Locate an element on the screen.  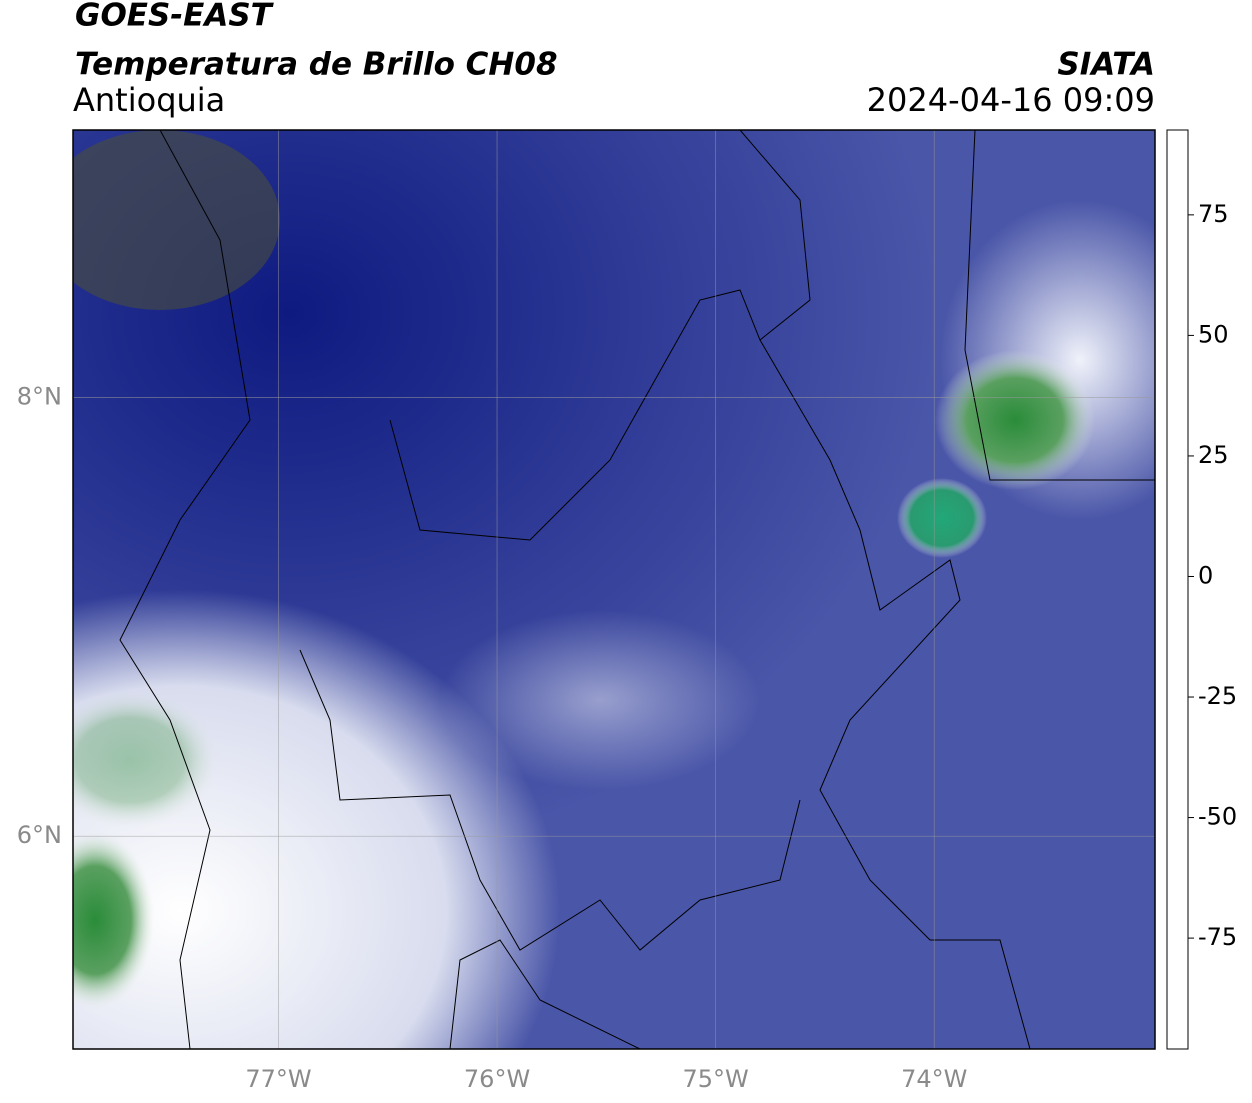
x-tick-label: 74°W is located at coordinates (934, 1079).